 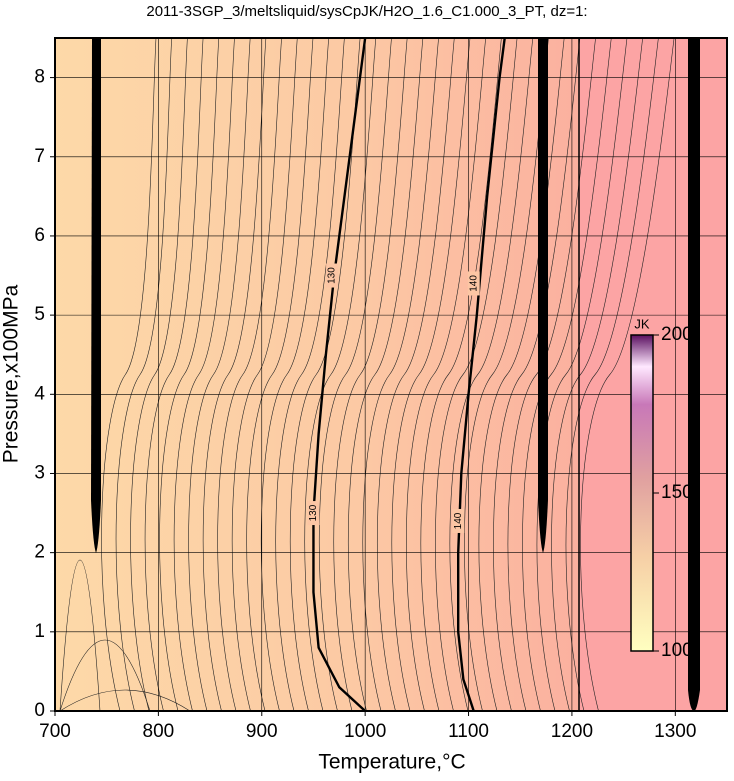 What do you see at coordinates (677, 650) in the screenshot?
I see `colorbar-tick-label: 100` at bounding box center [677, 650].